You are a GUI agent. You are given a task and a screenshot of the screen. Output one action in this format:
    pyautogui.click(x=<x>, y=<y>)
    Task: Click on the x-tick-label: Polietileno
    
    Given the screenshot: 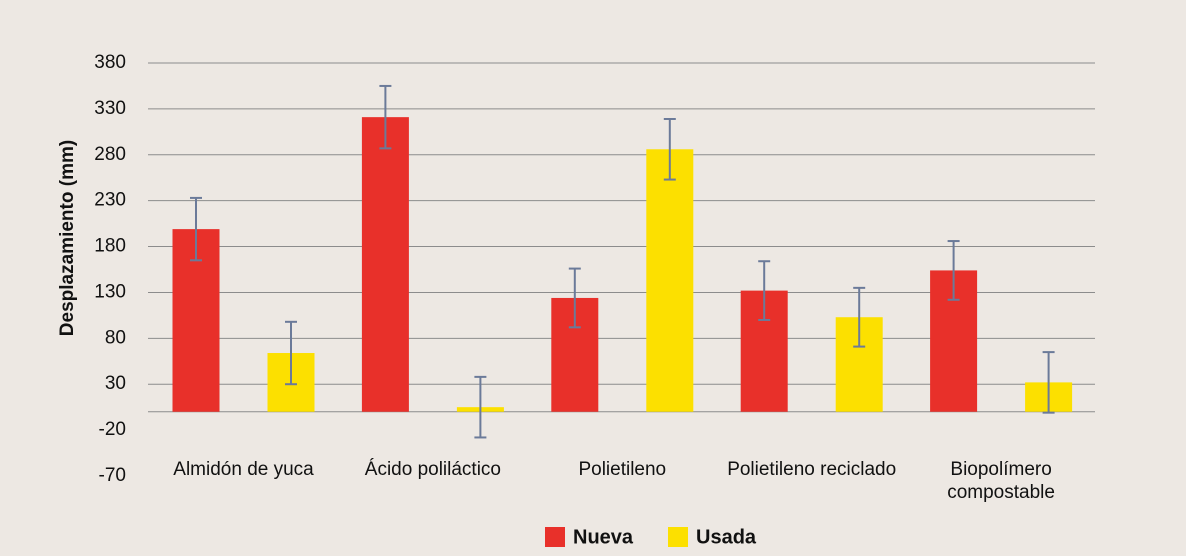 What is the action you would take?
    pyautogui.click(x=622, y=469)
    